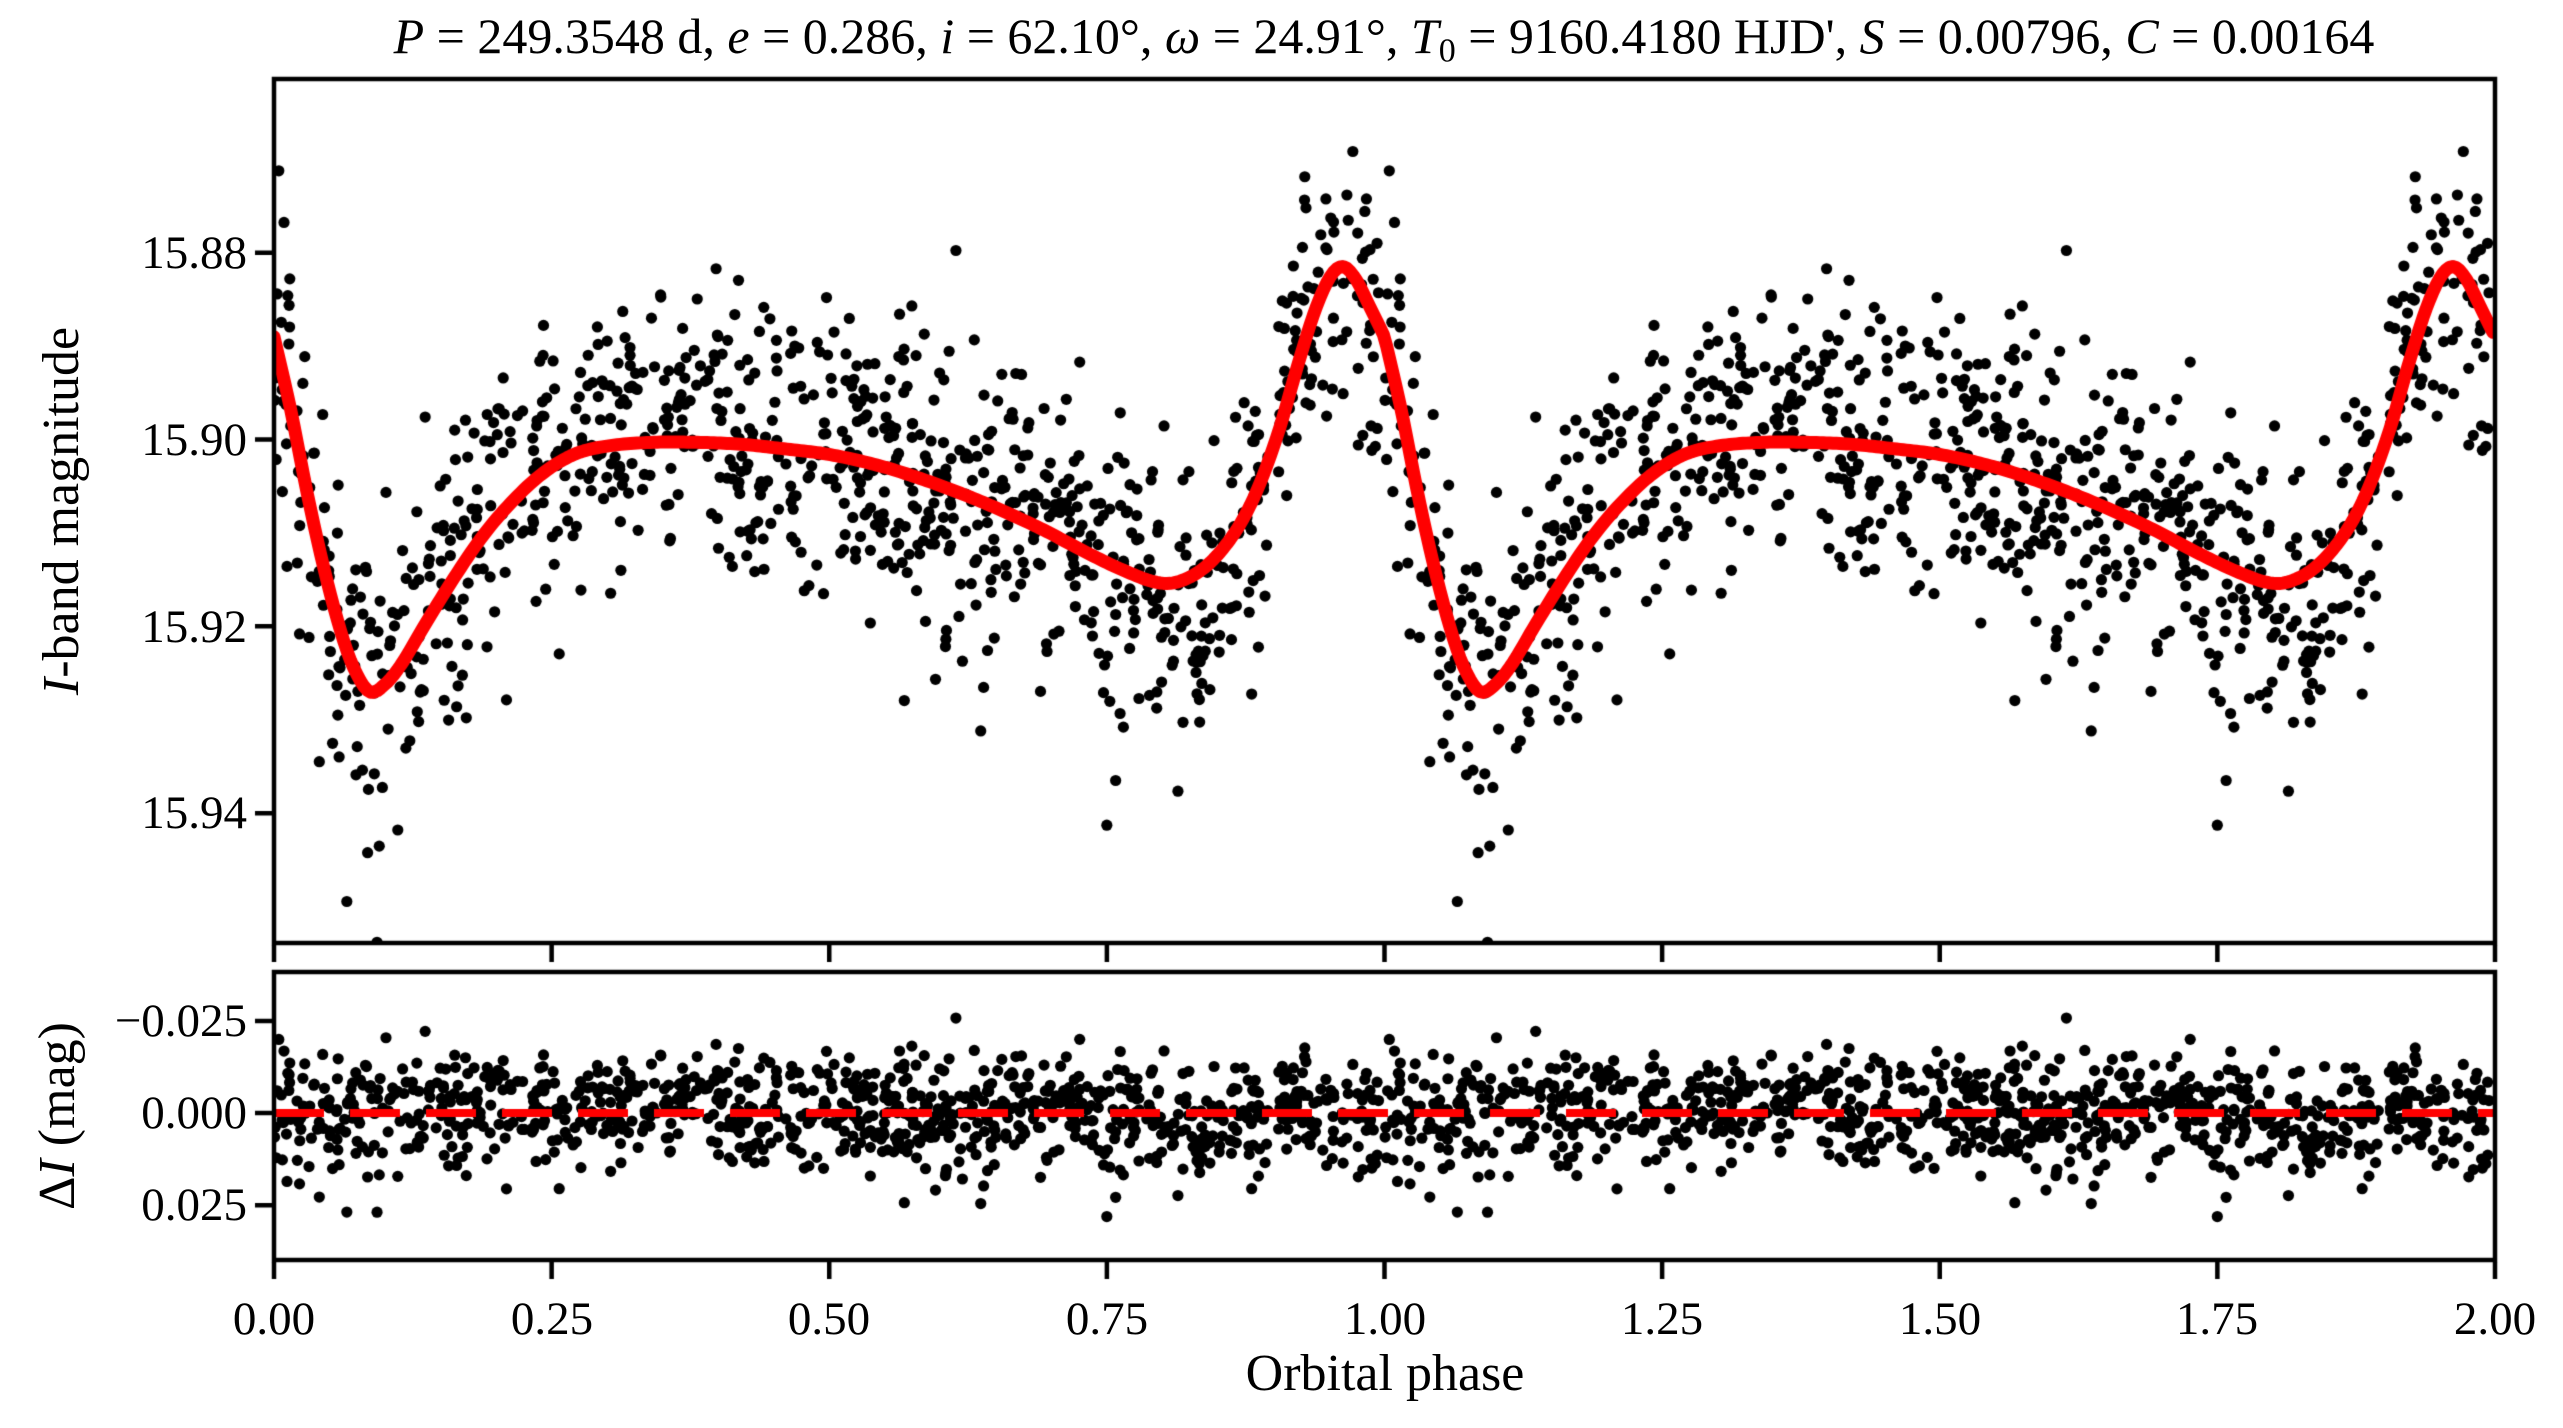 The width and height of the screenshot is (2563, 1428). I want to click on x-tick-label: 0.75, so click(1107, 1319).